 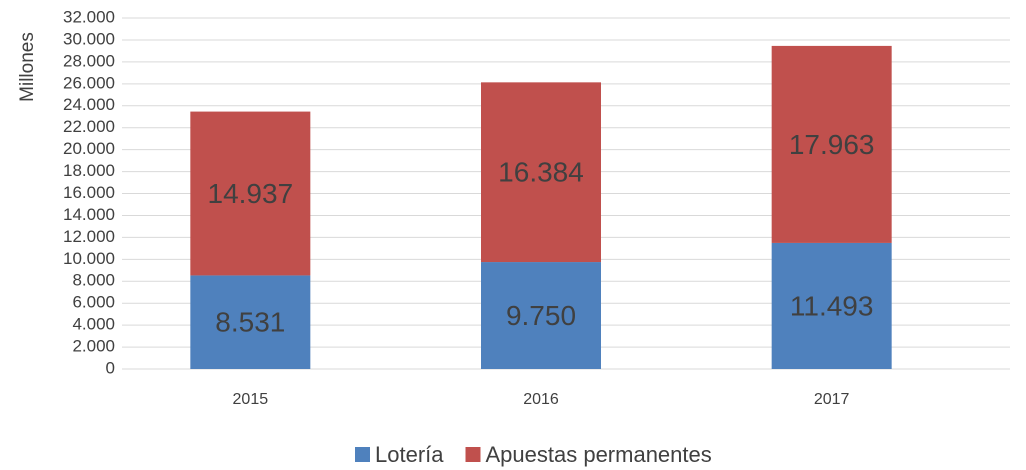 I want to click on y-tick-label: 18.000, so click(x=89, y=170).